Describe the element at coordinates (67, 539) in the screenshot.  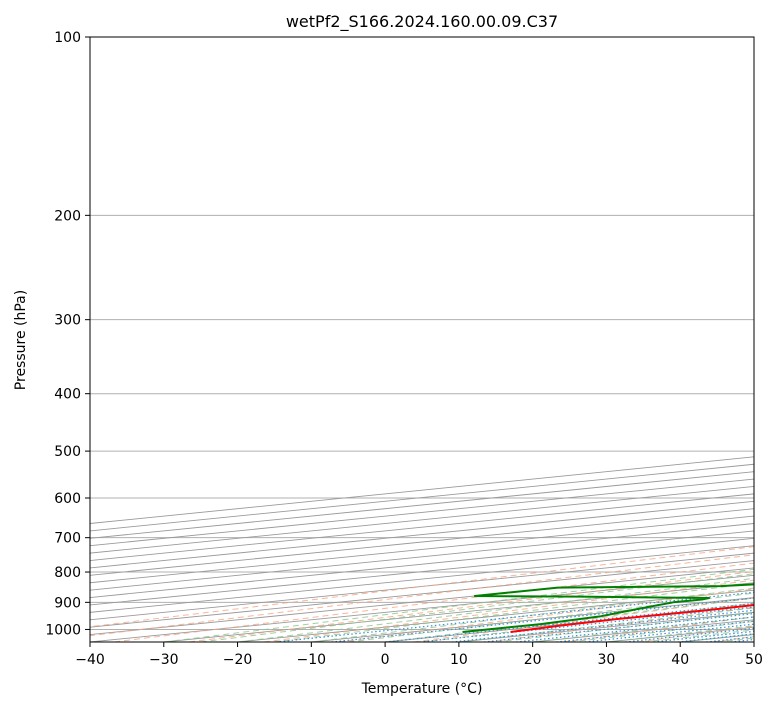
I see `y-tick-label: 700` at that location.